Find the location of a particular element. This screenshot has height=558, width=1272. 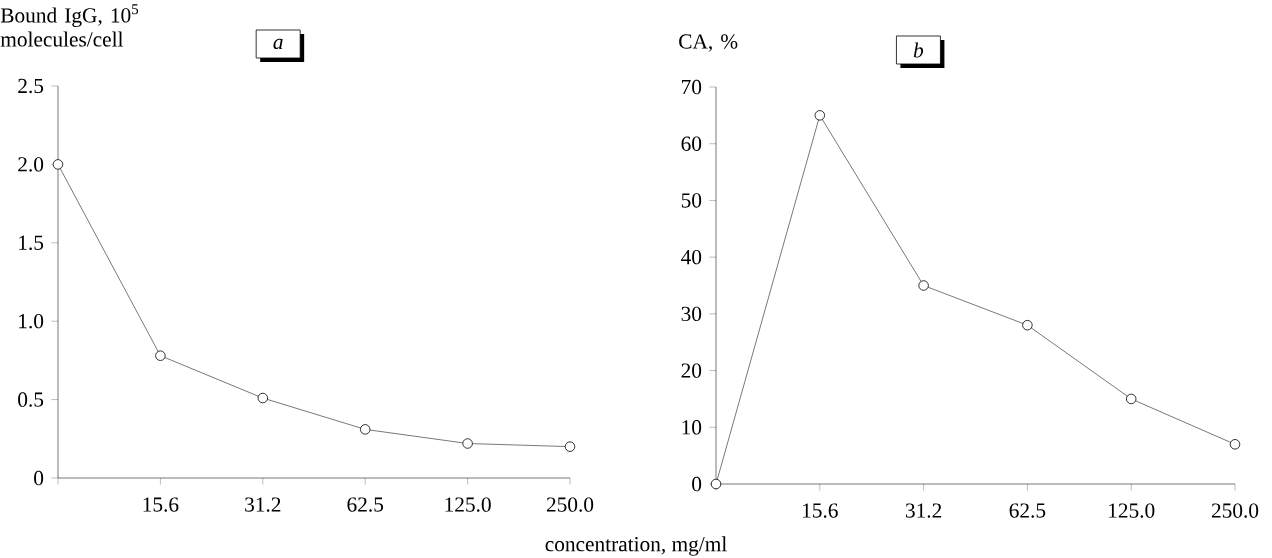

y-tick-label: 50 is located at coordinates (691, 200).